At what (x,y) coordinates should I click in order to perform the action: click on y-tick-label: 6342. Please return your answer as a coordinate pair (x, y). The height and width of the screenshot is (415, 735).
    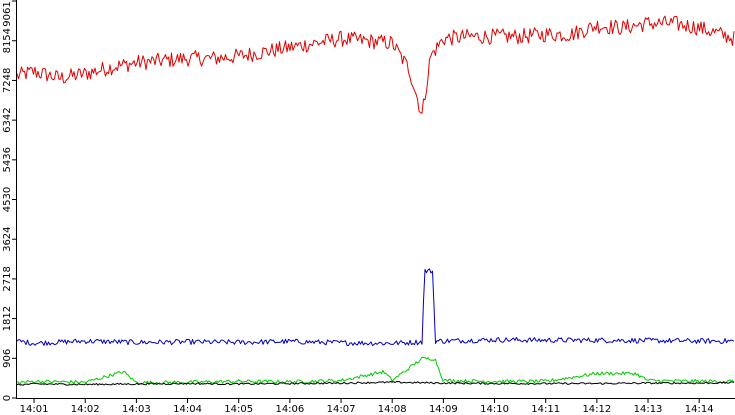
    Looking at the image, I should click on (7, 119).